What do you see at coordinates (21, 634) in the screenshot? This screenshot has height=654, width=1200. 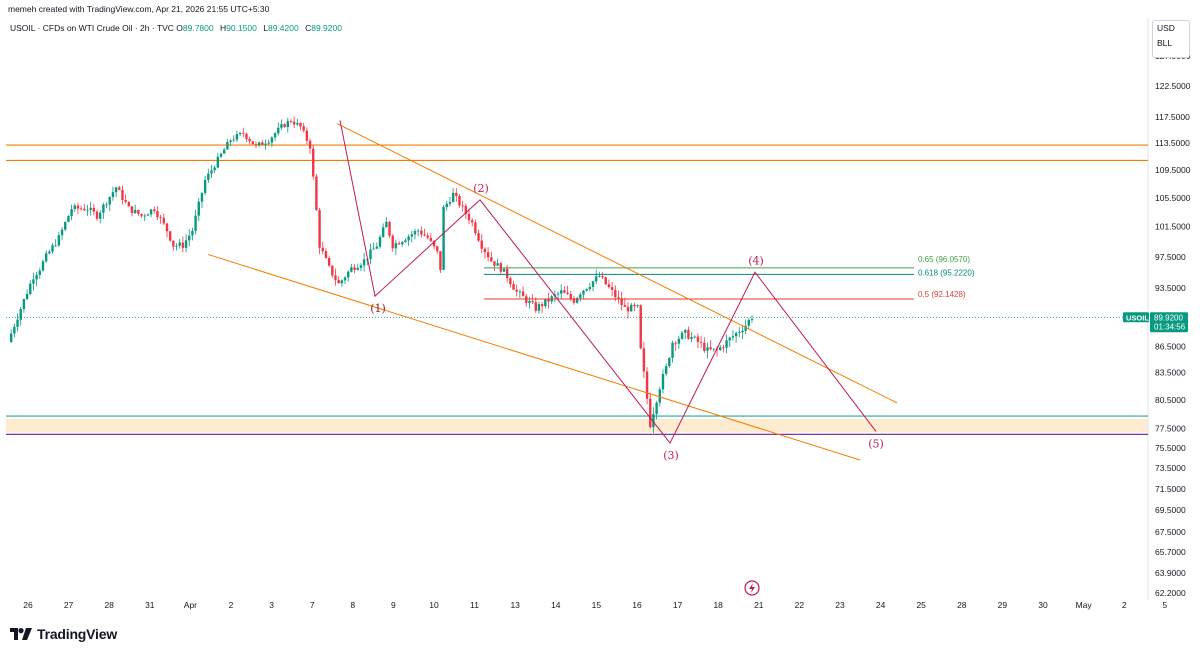 I see `tradingview-logo-icon` at bounding box center [21, 634].